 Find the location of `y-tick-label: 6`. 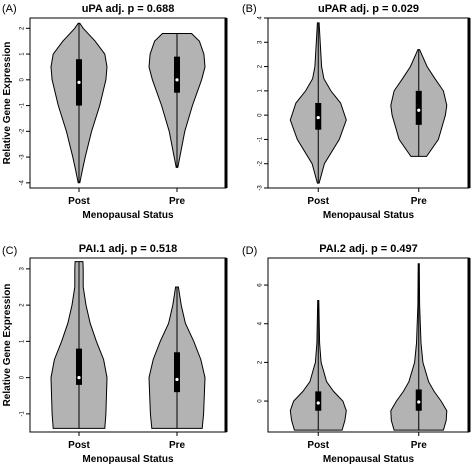

y-tick-label: 6 is located at coordinates (261, 285).